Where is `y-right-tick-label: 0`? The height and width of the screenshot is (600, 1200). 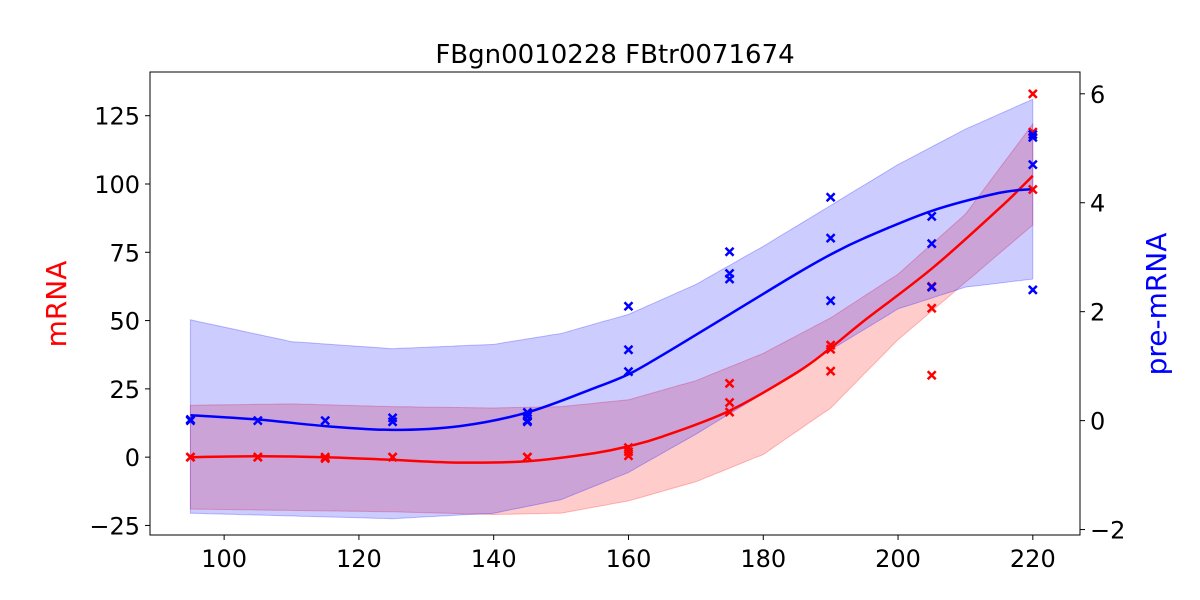
y-right-tick-label: 0 is located at coordinates (1097, 422).